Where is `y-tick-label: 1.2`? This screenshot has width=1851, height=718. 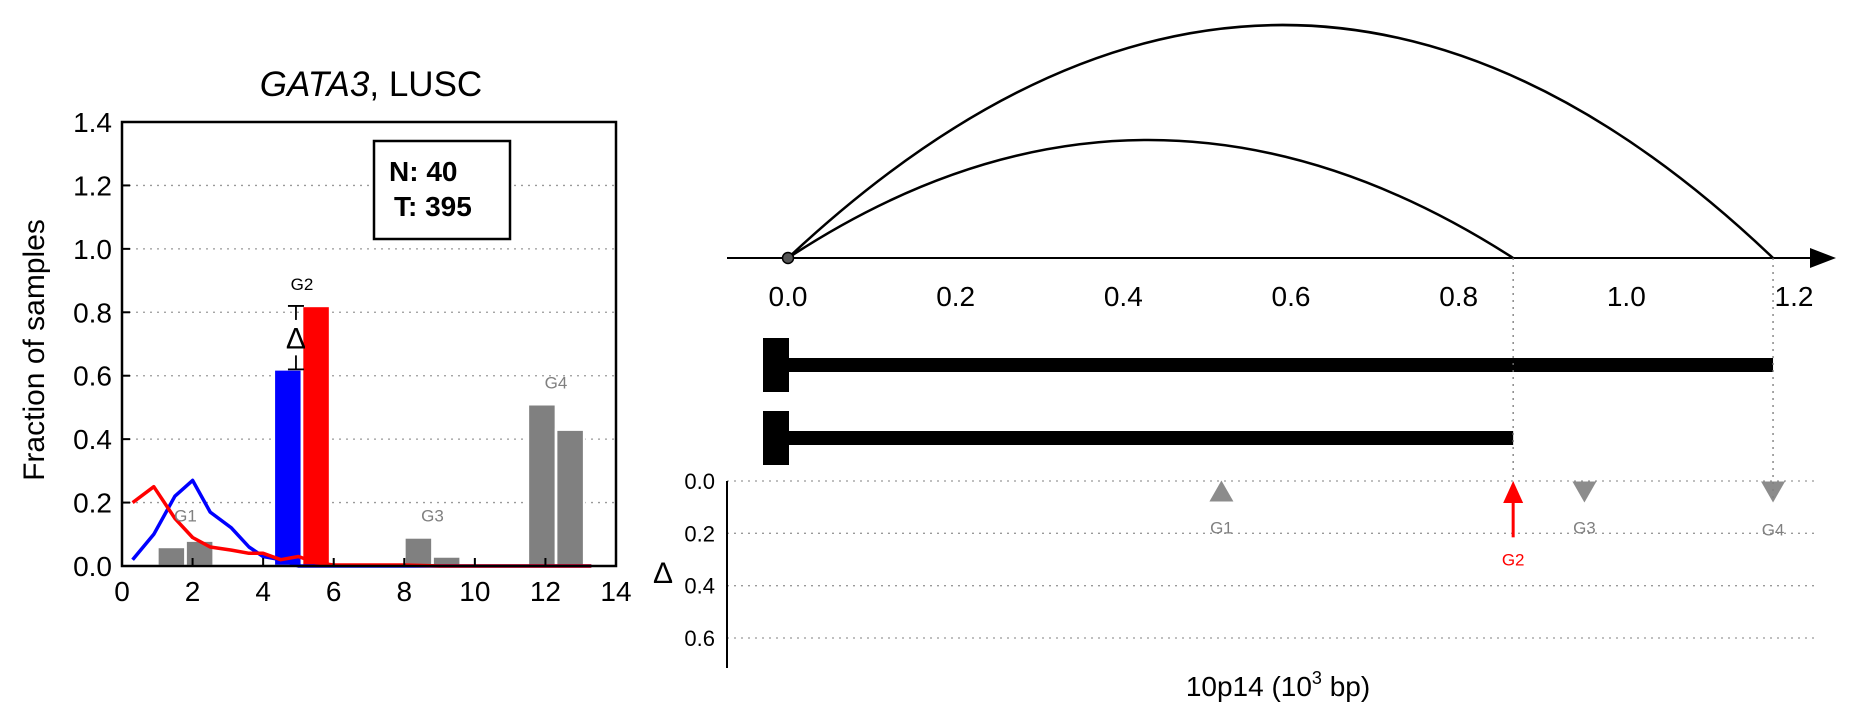 y-tick-label: 1.2 is located at coordinates (92, 185).